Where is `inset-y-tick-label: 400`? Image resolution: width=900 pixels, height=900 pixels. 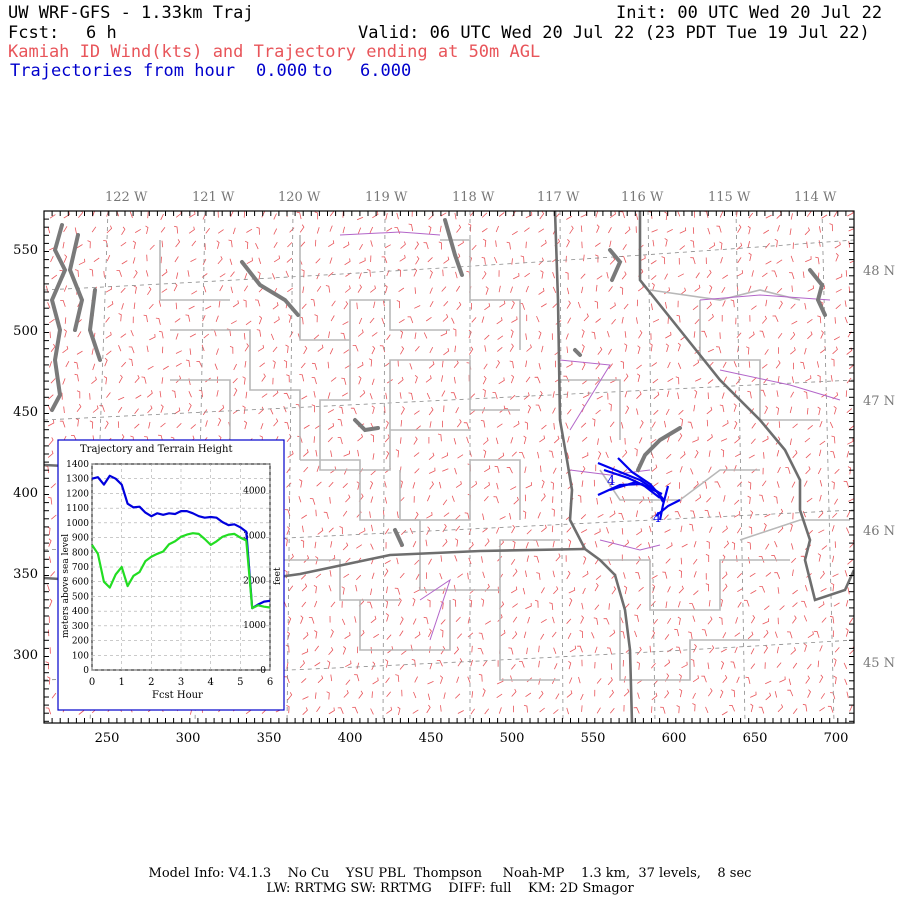
inset-y-tick-label: 400 is located at coordinates (80, 612).